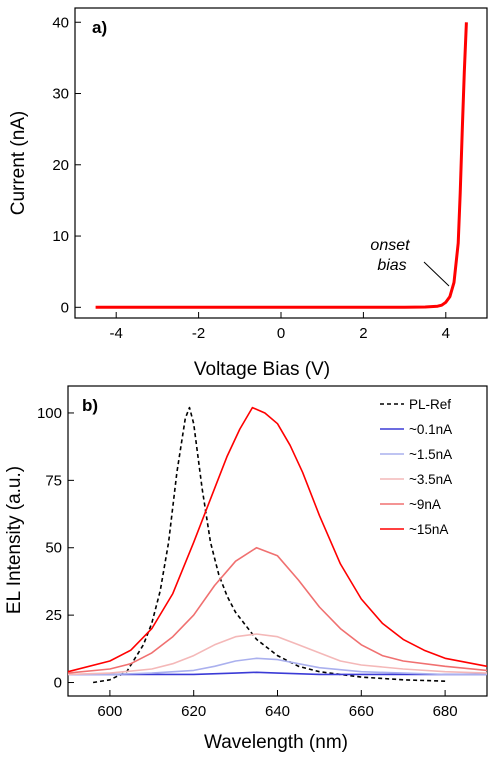 The height and width of the screenshot is (760, 491). What do you see at coordinates (428, 529) in the screenshot?
I see `legend-label: ~15nA` at bounding box center [428, 529].